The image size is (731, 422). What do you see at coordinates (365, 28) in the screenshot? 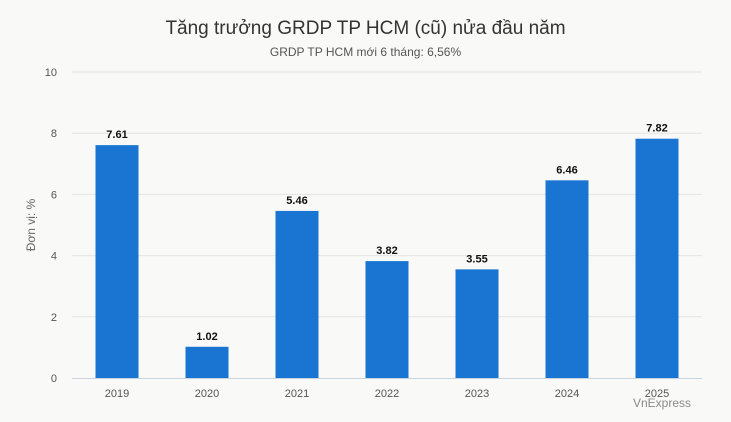
I see `chart-title: Tăng trưởng GRDP TP HCM (cũ) nửa đầu năm` at bounding box center [365, 28].